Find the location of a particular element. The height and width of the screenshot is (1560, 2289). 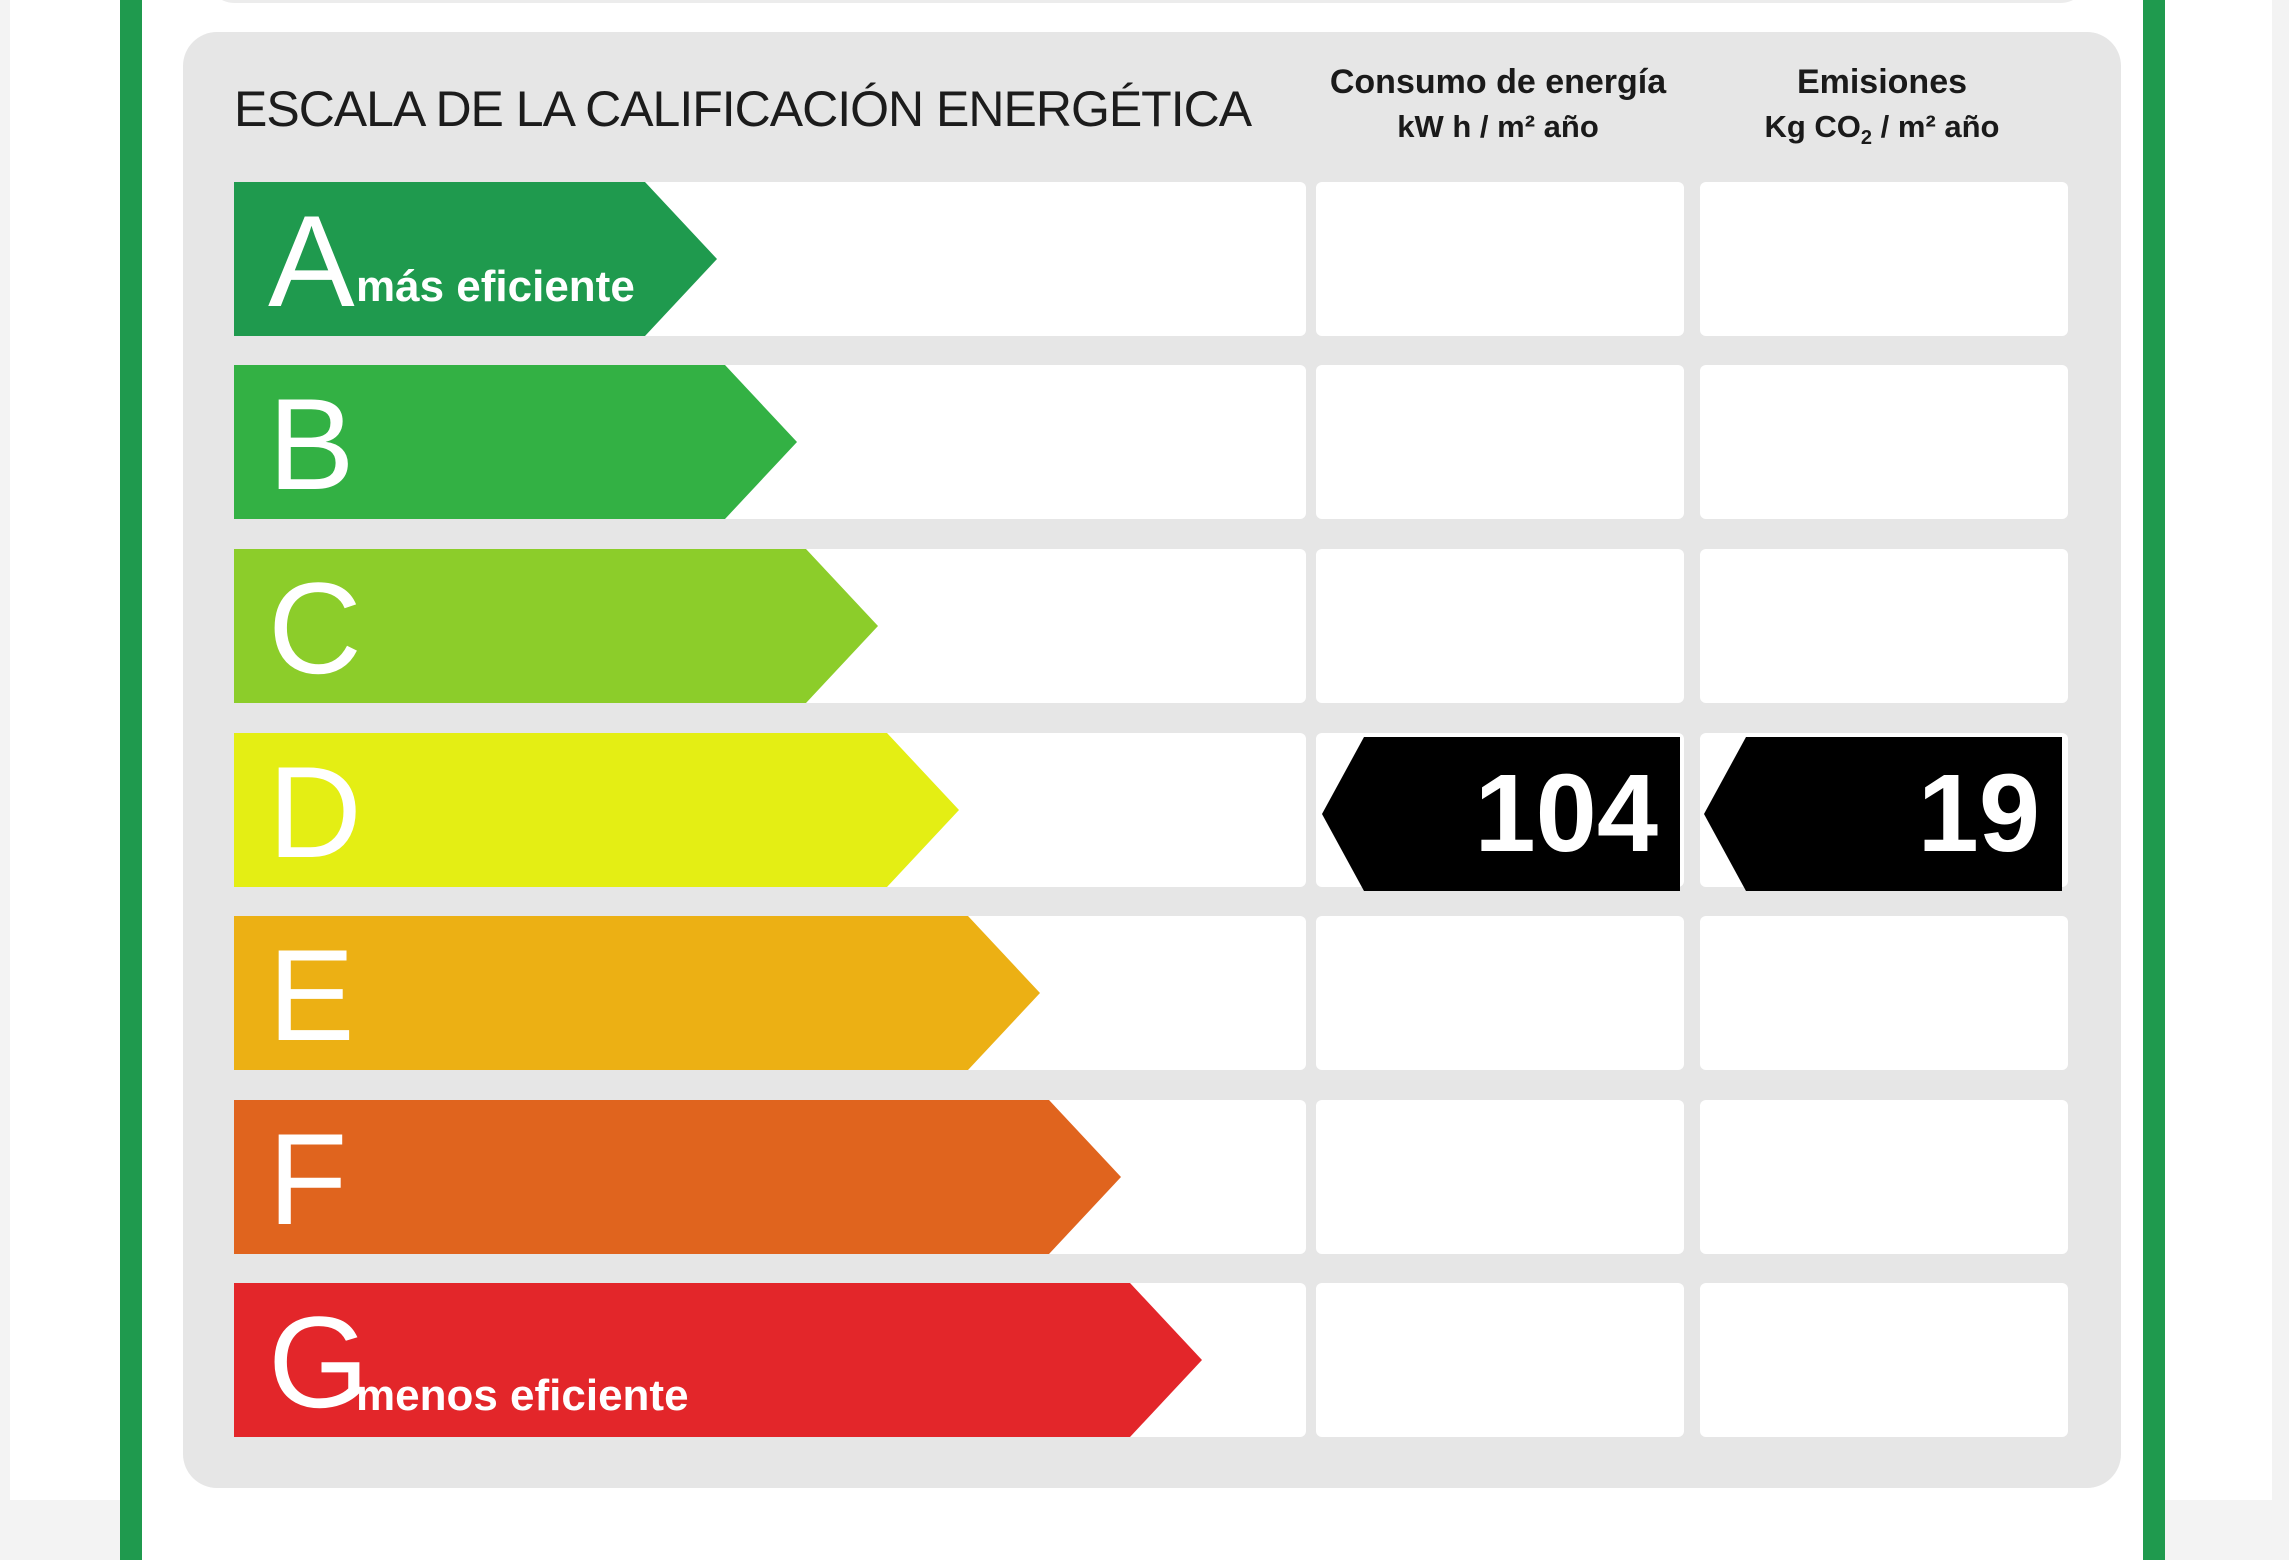

class-description-g: menos eficiente is located at coordinates (522, 1395).